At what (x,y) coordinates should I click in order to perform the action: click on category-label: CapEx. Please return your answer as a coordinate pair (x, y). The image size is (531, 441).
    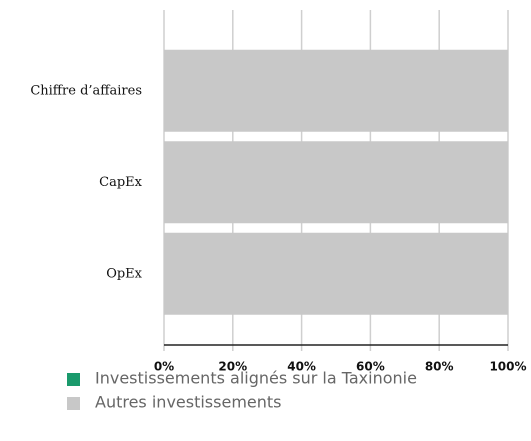
    Looking at the image, I should click on (121, 182).